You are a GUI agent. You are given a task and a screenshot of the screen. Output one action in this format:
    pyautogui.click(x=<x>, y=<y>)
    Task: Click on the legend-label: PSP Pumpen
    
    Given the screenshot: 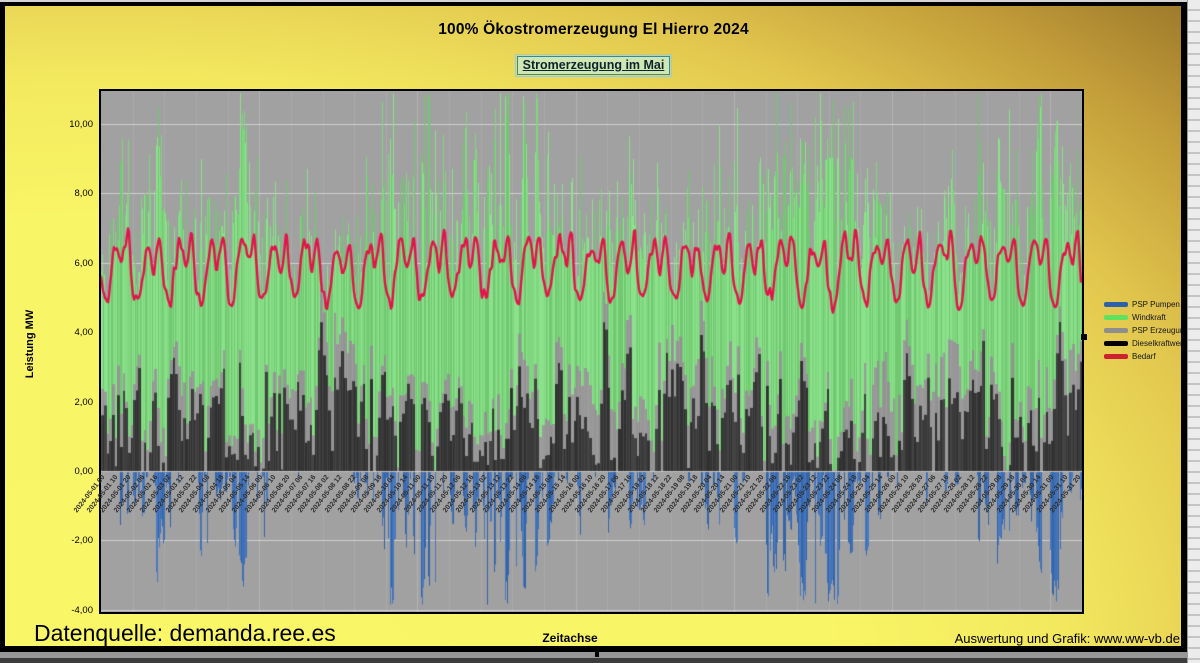 What is the action you would take?
    pyautogui.click(x=1156, y=304)
    